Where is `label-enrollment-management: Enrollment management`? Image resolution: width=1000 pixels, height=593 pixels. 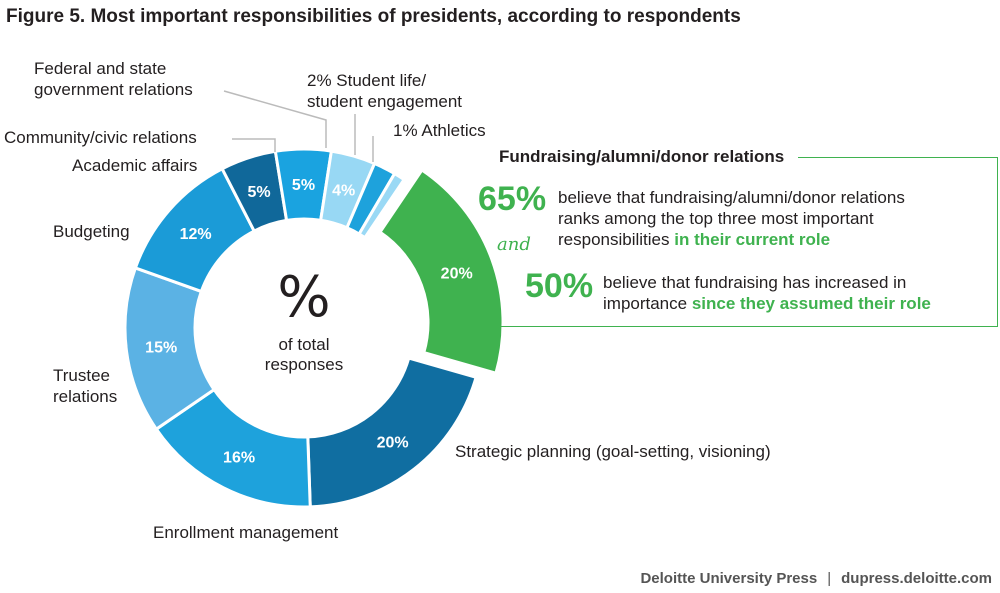
label-enrollment-management: Enrollment management is located at coordinates (246, 532).